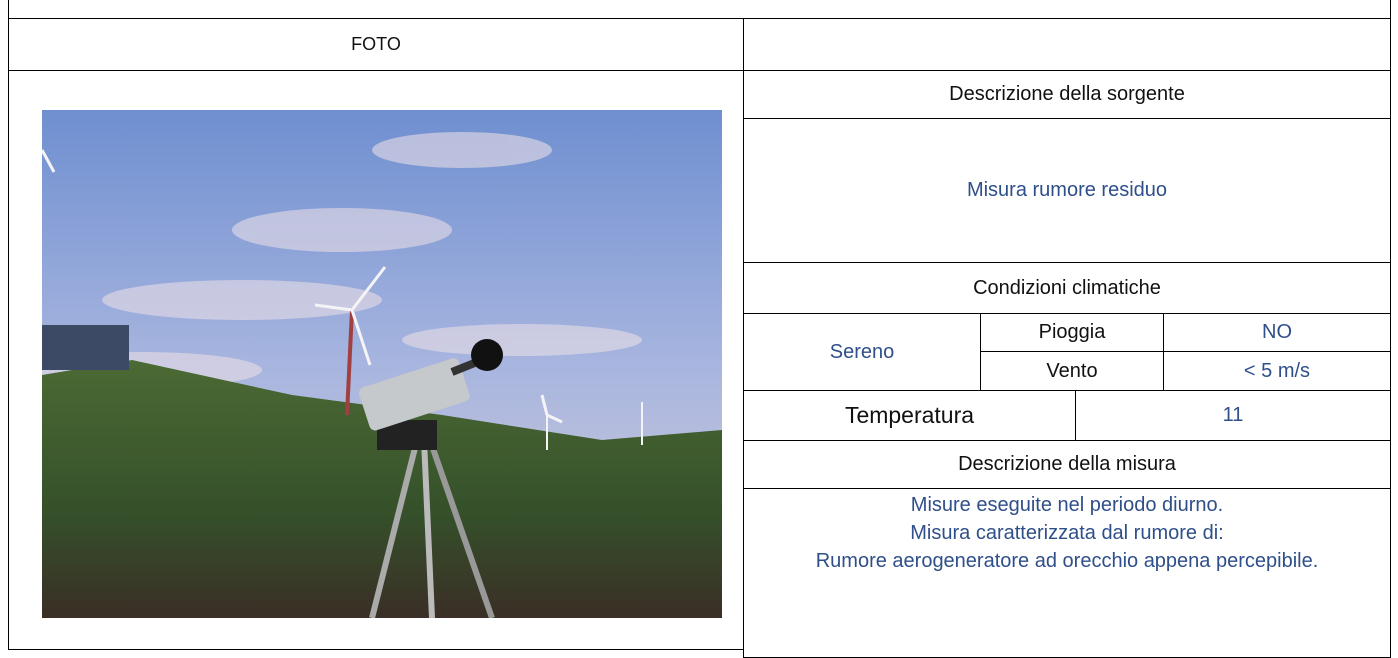 The width and height of the screenshot is (1398, 658). I want to click on source-heading: Descrizione della sorgente, so click(1067, 94).